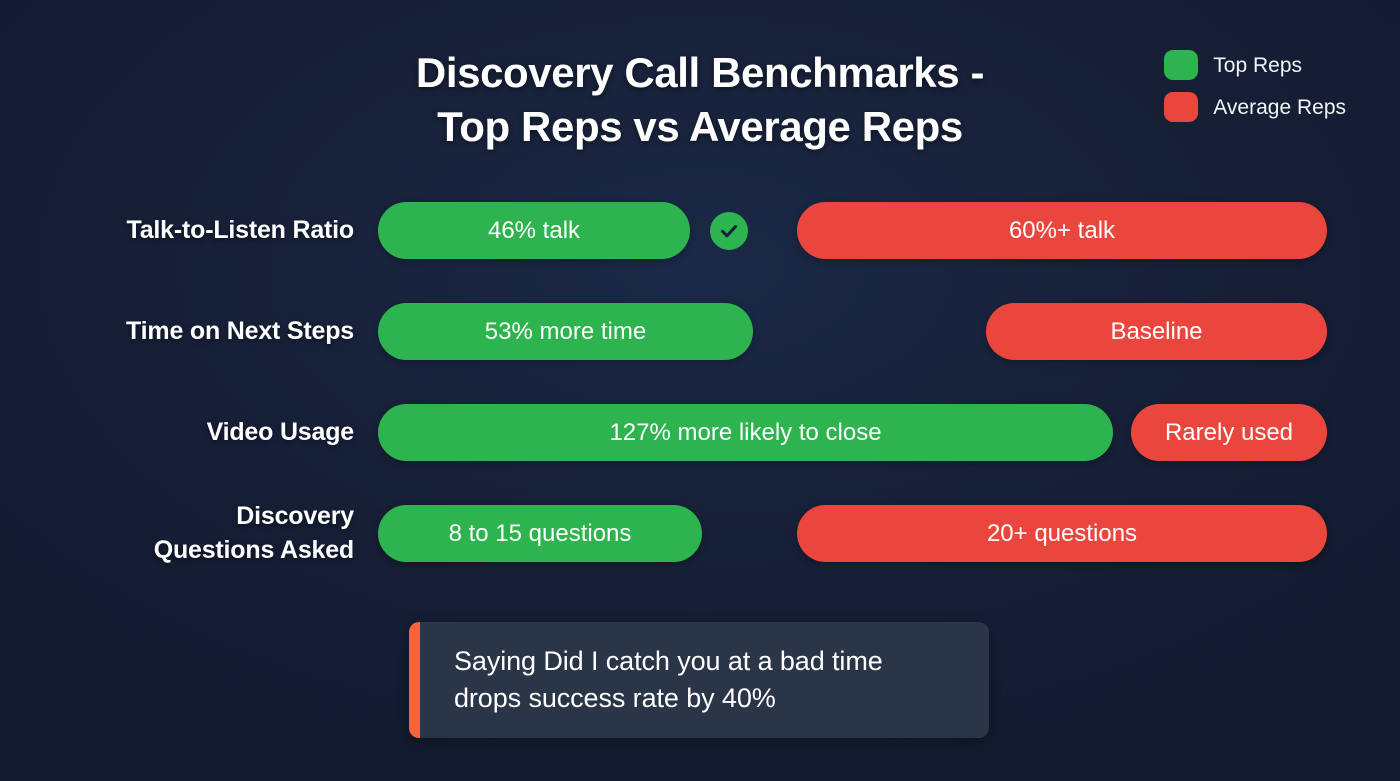  I want to click on check-mark-icon, so click(729, 231).